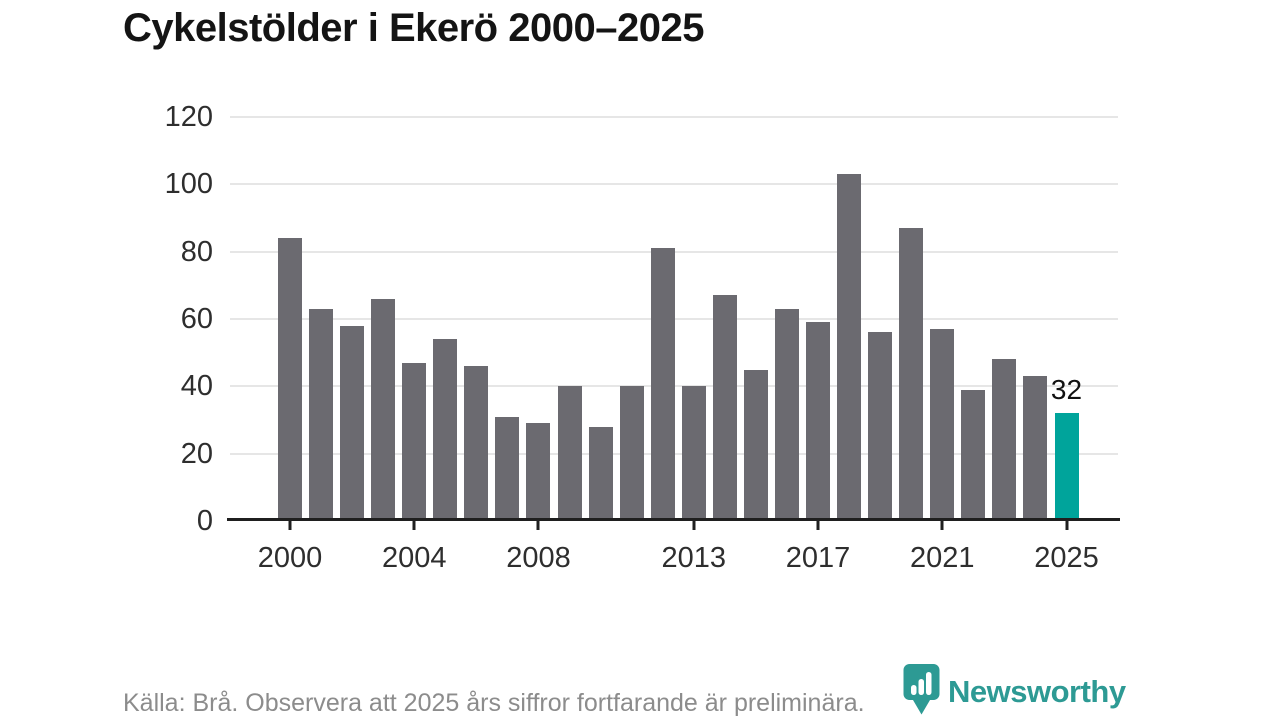 Image resolution: width=1280 pixels, height=721 pixels. What do you see at coordinates (1066, 558) in the screenshot?
I see `x-axis-label-2025: 2025` at bounding box center [1066, 558].